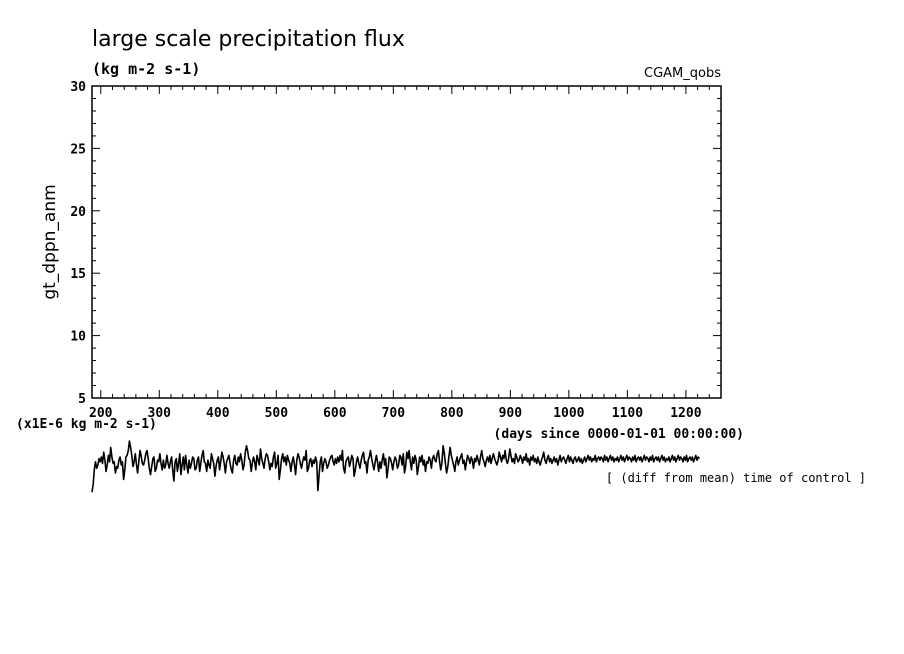  I want to click on x-tick-label: 300, so click(160, 413).